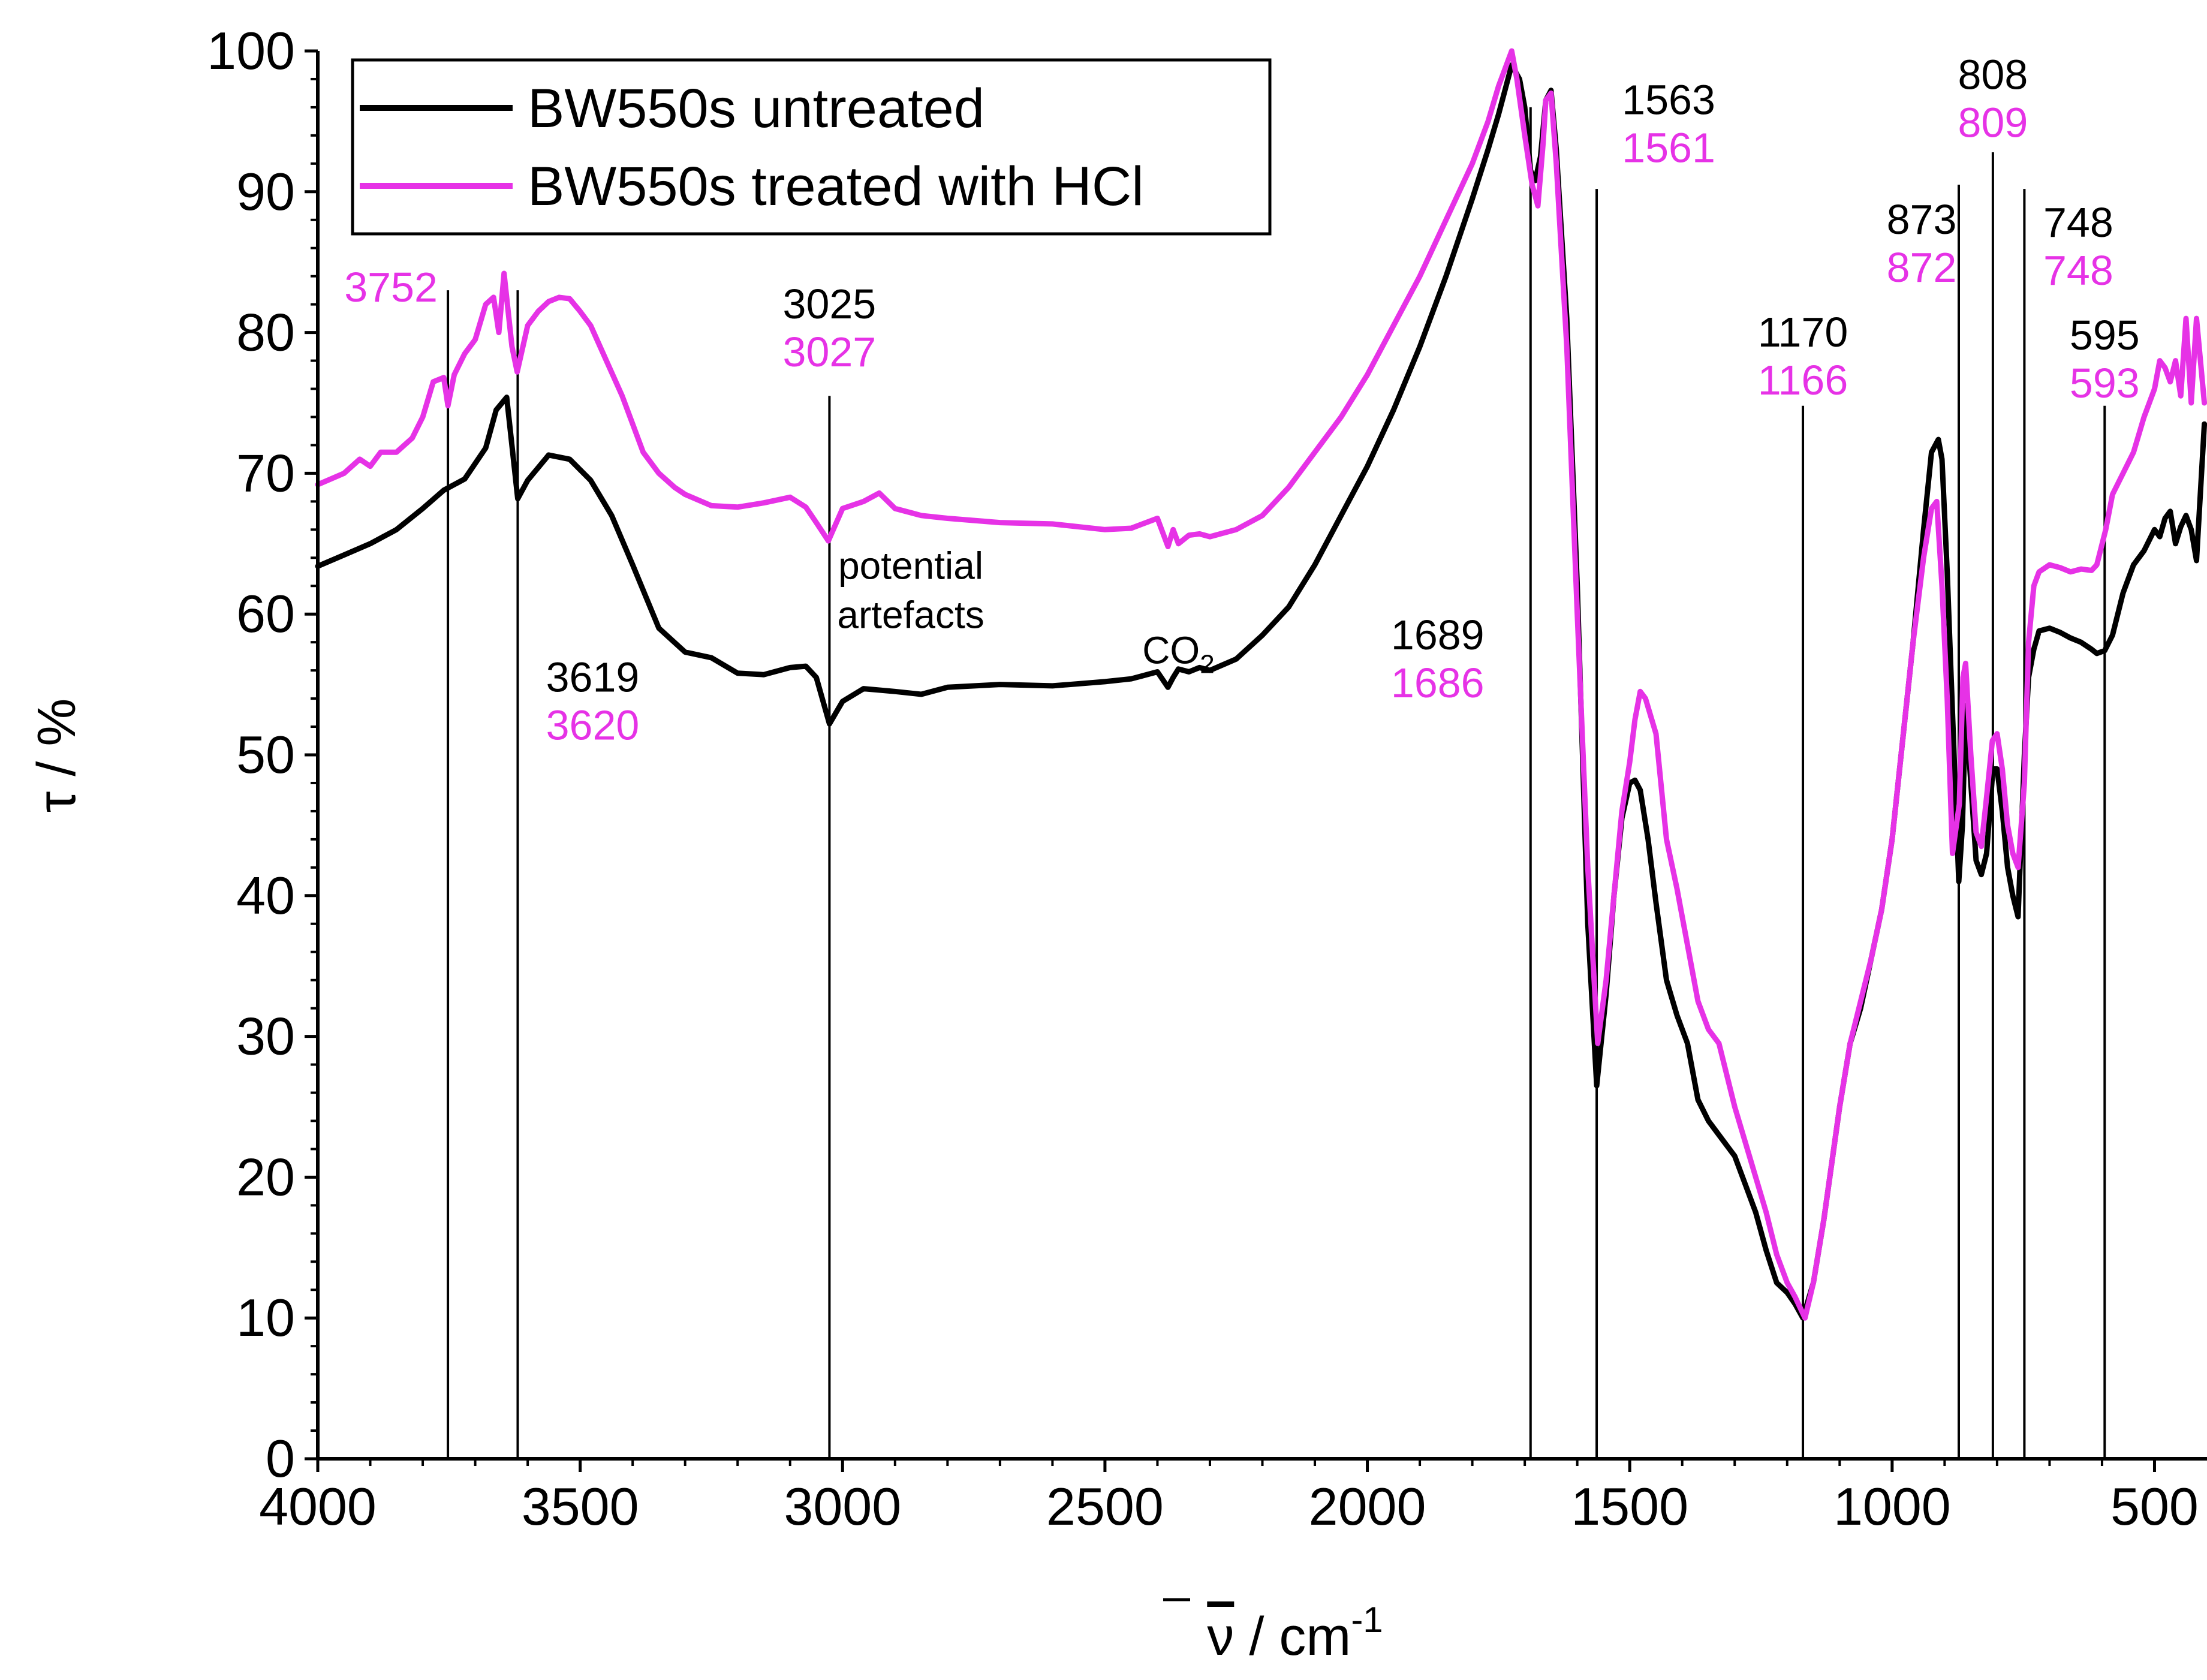 The height and width of the screenshot is (1680, 2207). Describe the element at coordinates (593, 677) in the screenshot. I see `peak-label: 3619` at that location.